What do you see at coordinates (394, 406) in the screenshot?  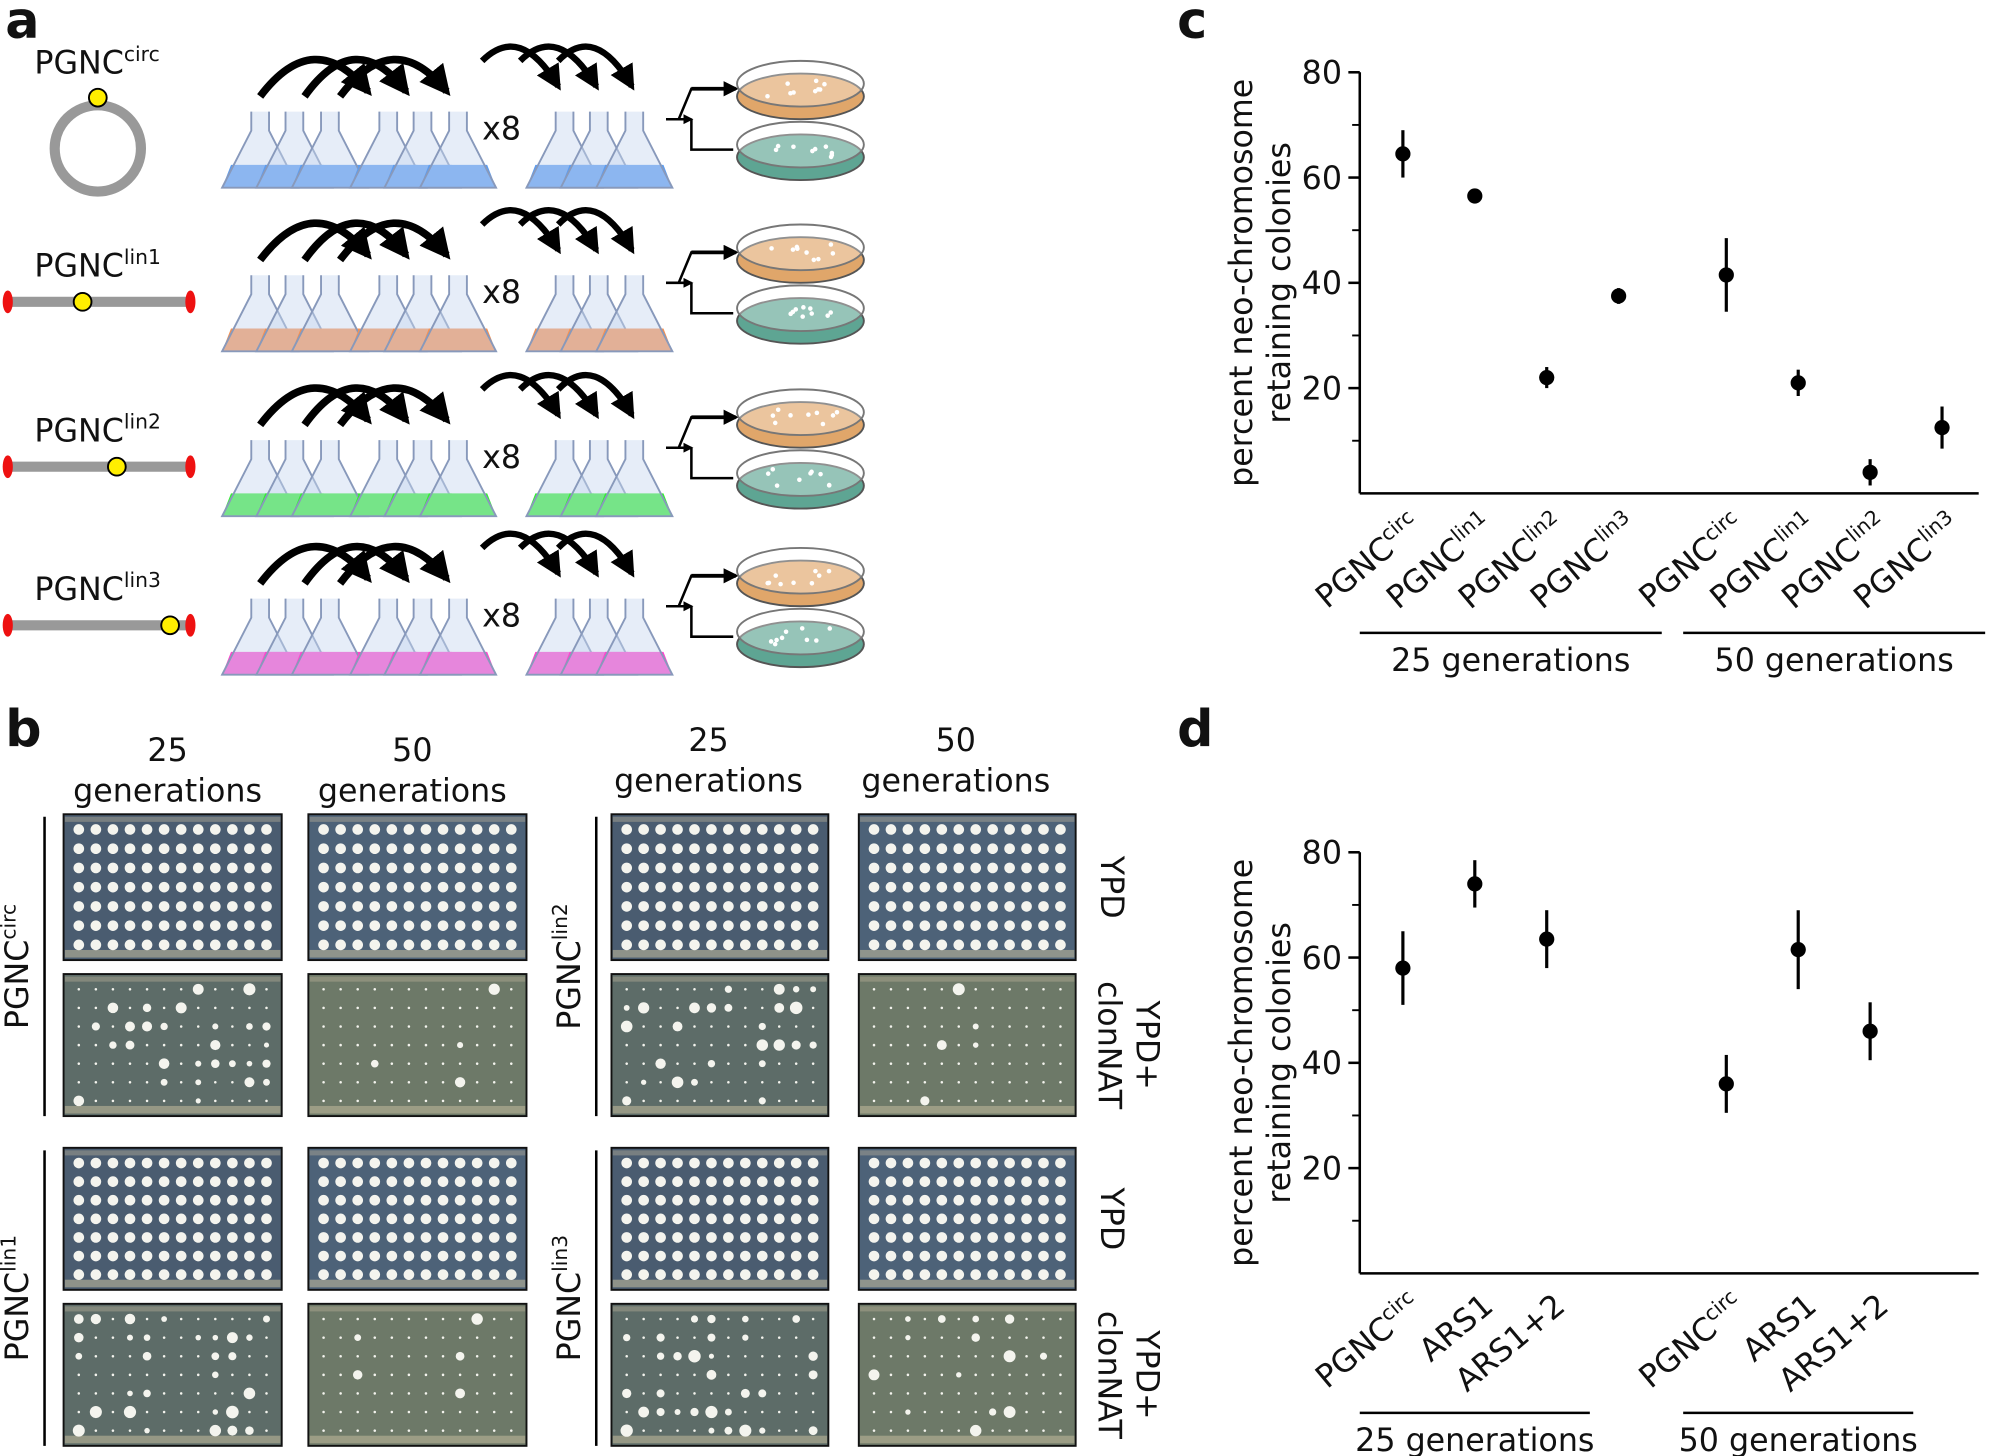 I see `arrow` at bounding box center [394, 406].